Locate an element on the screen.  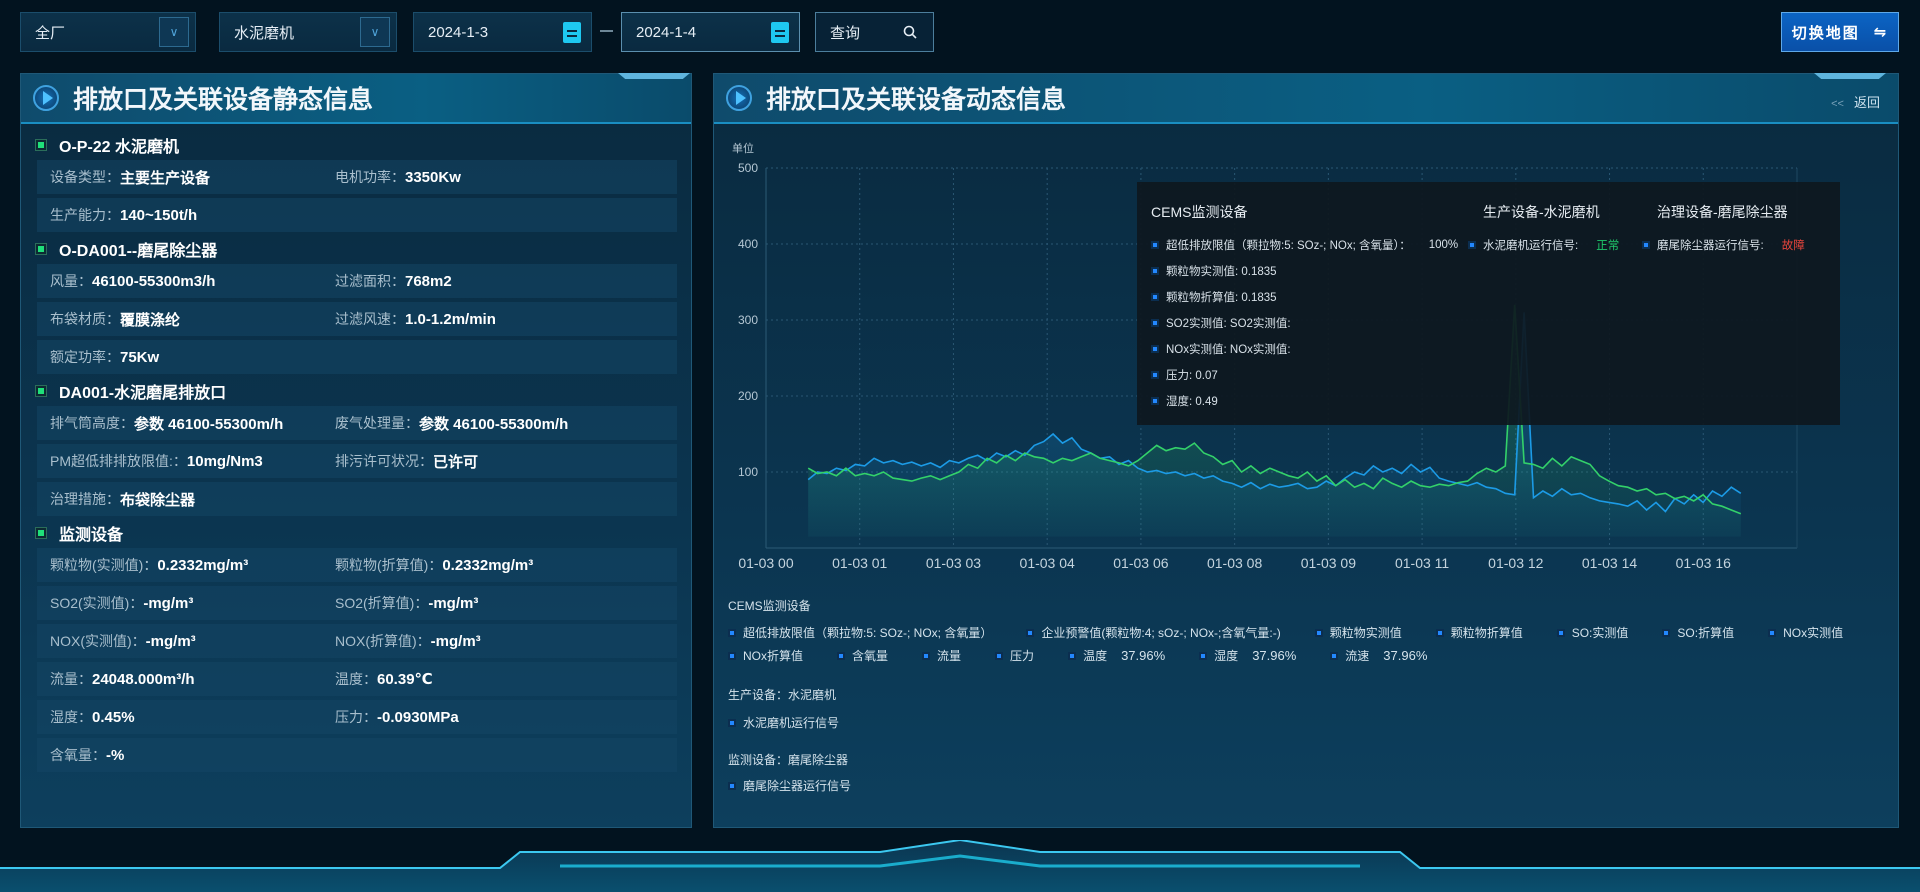
field-label: SO2(实测值)： is located at coordinates (97, 603).